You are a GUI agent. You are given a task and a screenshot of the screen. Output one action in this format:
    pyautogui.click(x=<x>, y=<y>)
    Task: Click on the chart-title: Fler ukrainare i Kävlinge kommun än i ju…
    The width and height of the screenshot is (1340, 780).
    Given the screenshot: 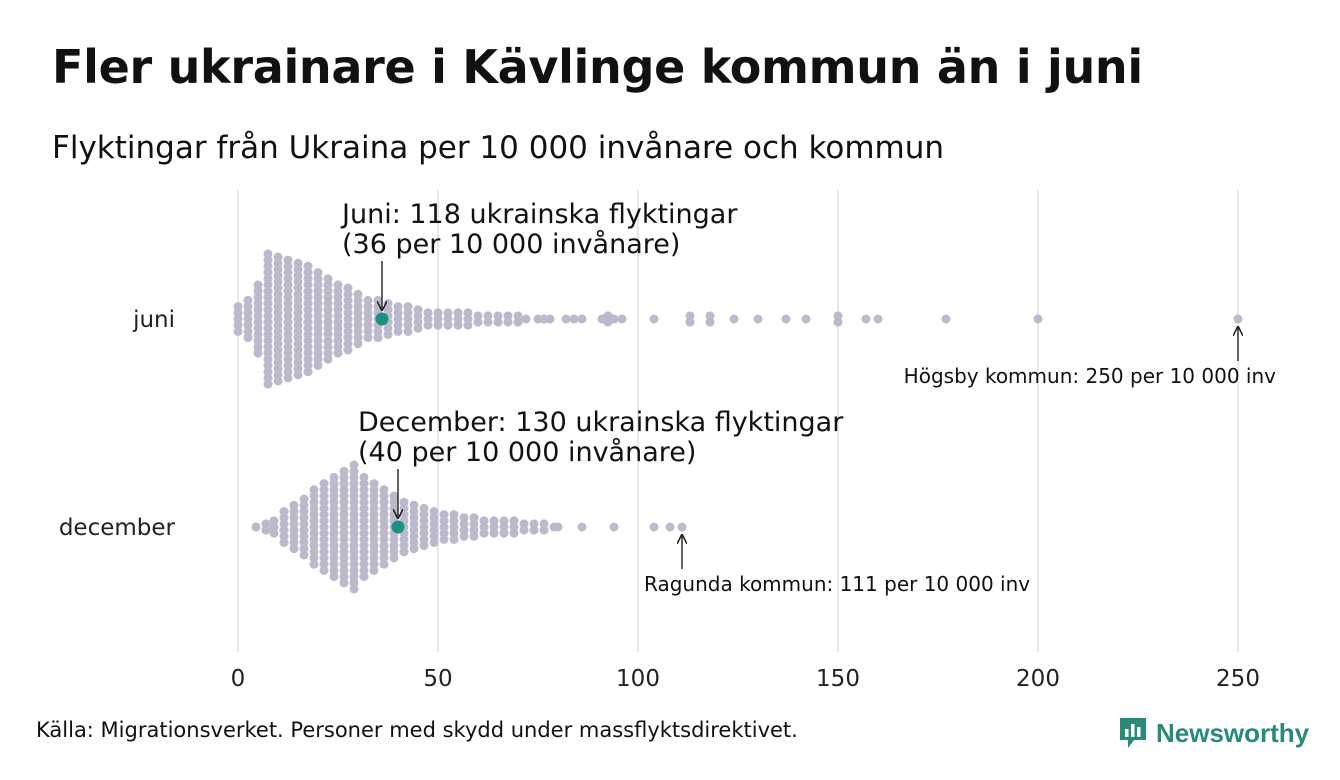 What is the action you would take?
    pyautogui.click(x=597, y=67)
    